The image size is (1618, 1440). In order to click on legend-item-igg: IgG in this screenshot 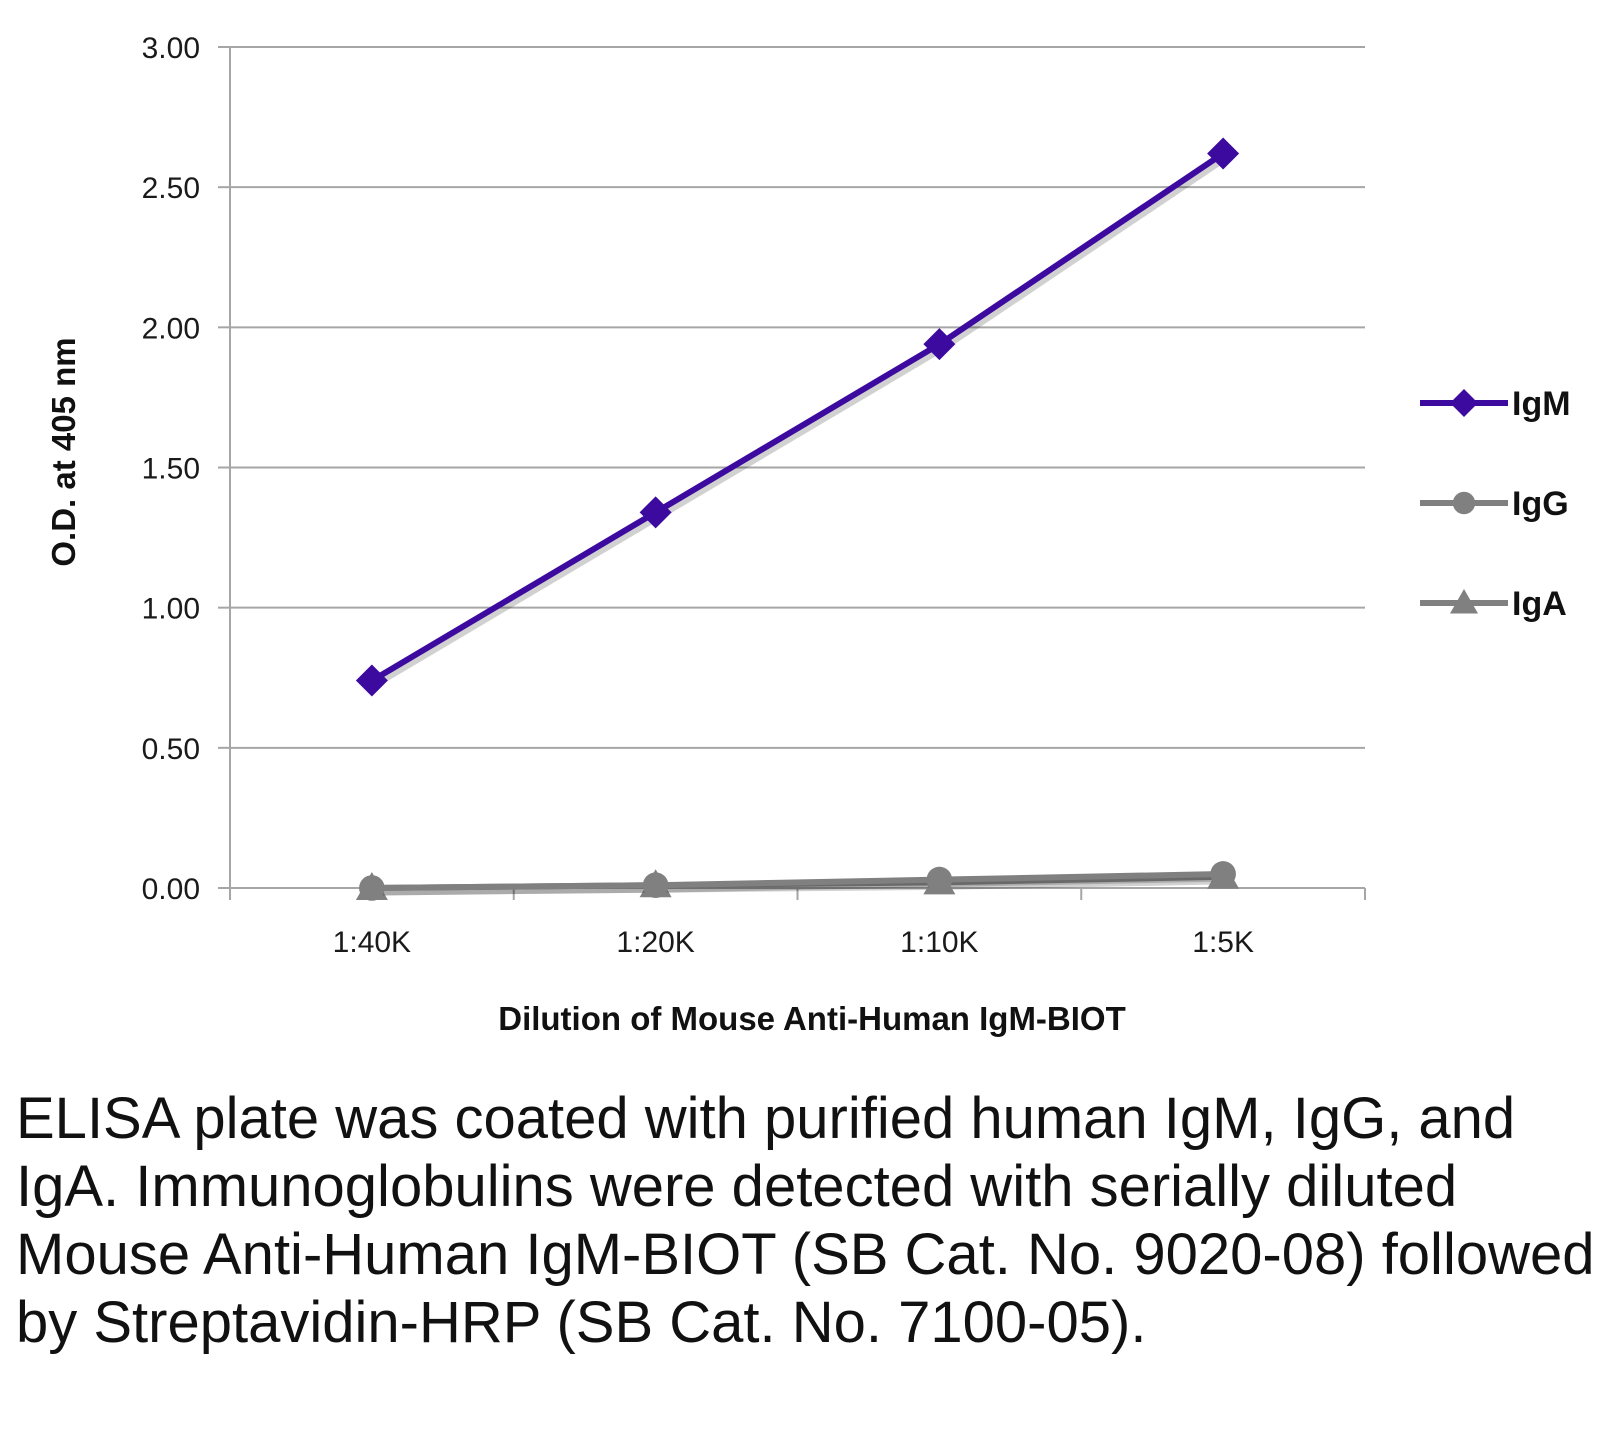, I will do `click(1494, 504)`.